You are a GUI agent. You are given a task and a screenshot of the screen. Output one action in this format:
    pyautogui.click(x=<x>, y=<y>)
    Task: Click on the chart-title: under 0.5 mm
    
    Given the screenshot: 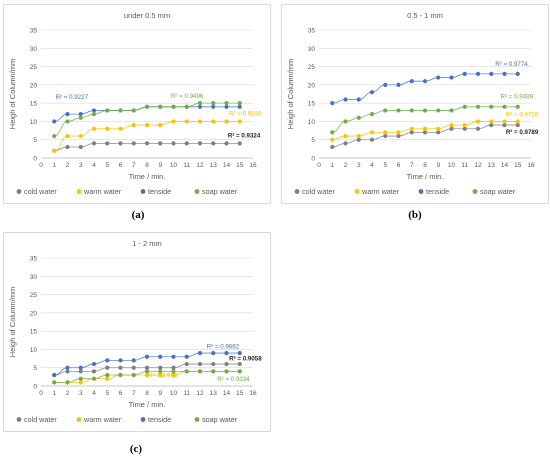 What is the action you would take?
    pyautogui.click(x=147, y=15)
    